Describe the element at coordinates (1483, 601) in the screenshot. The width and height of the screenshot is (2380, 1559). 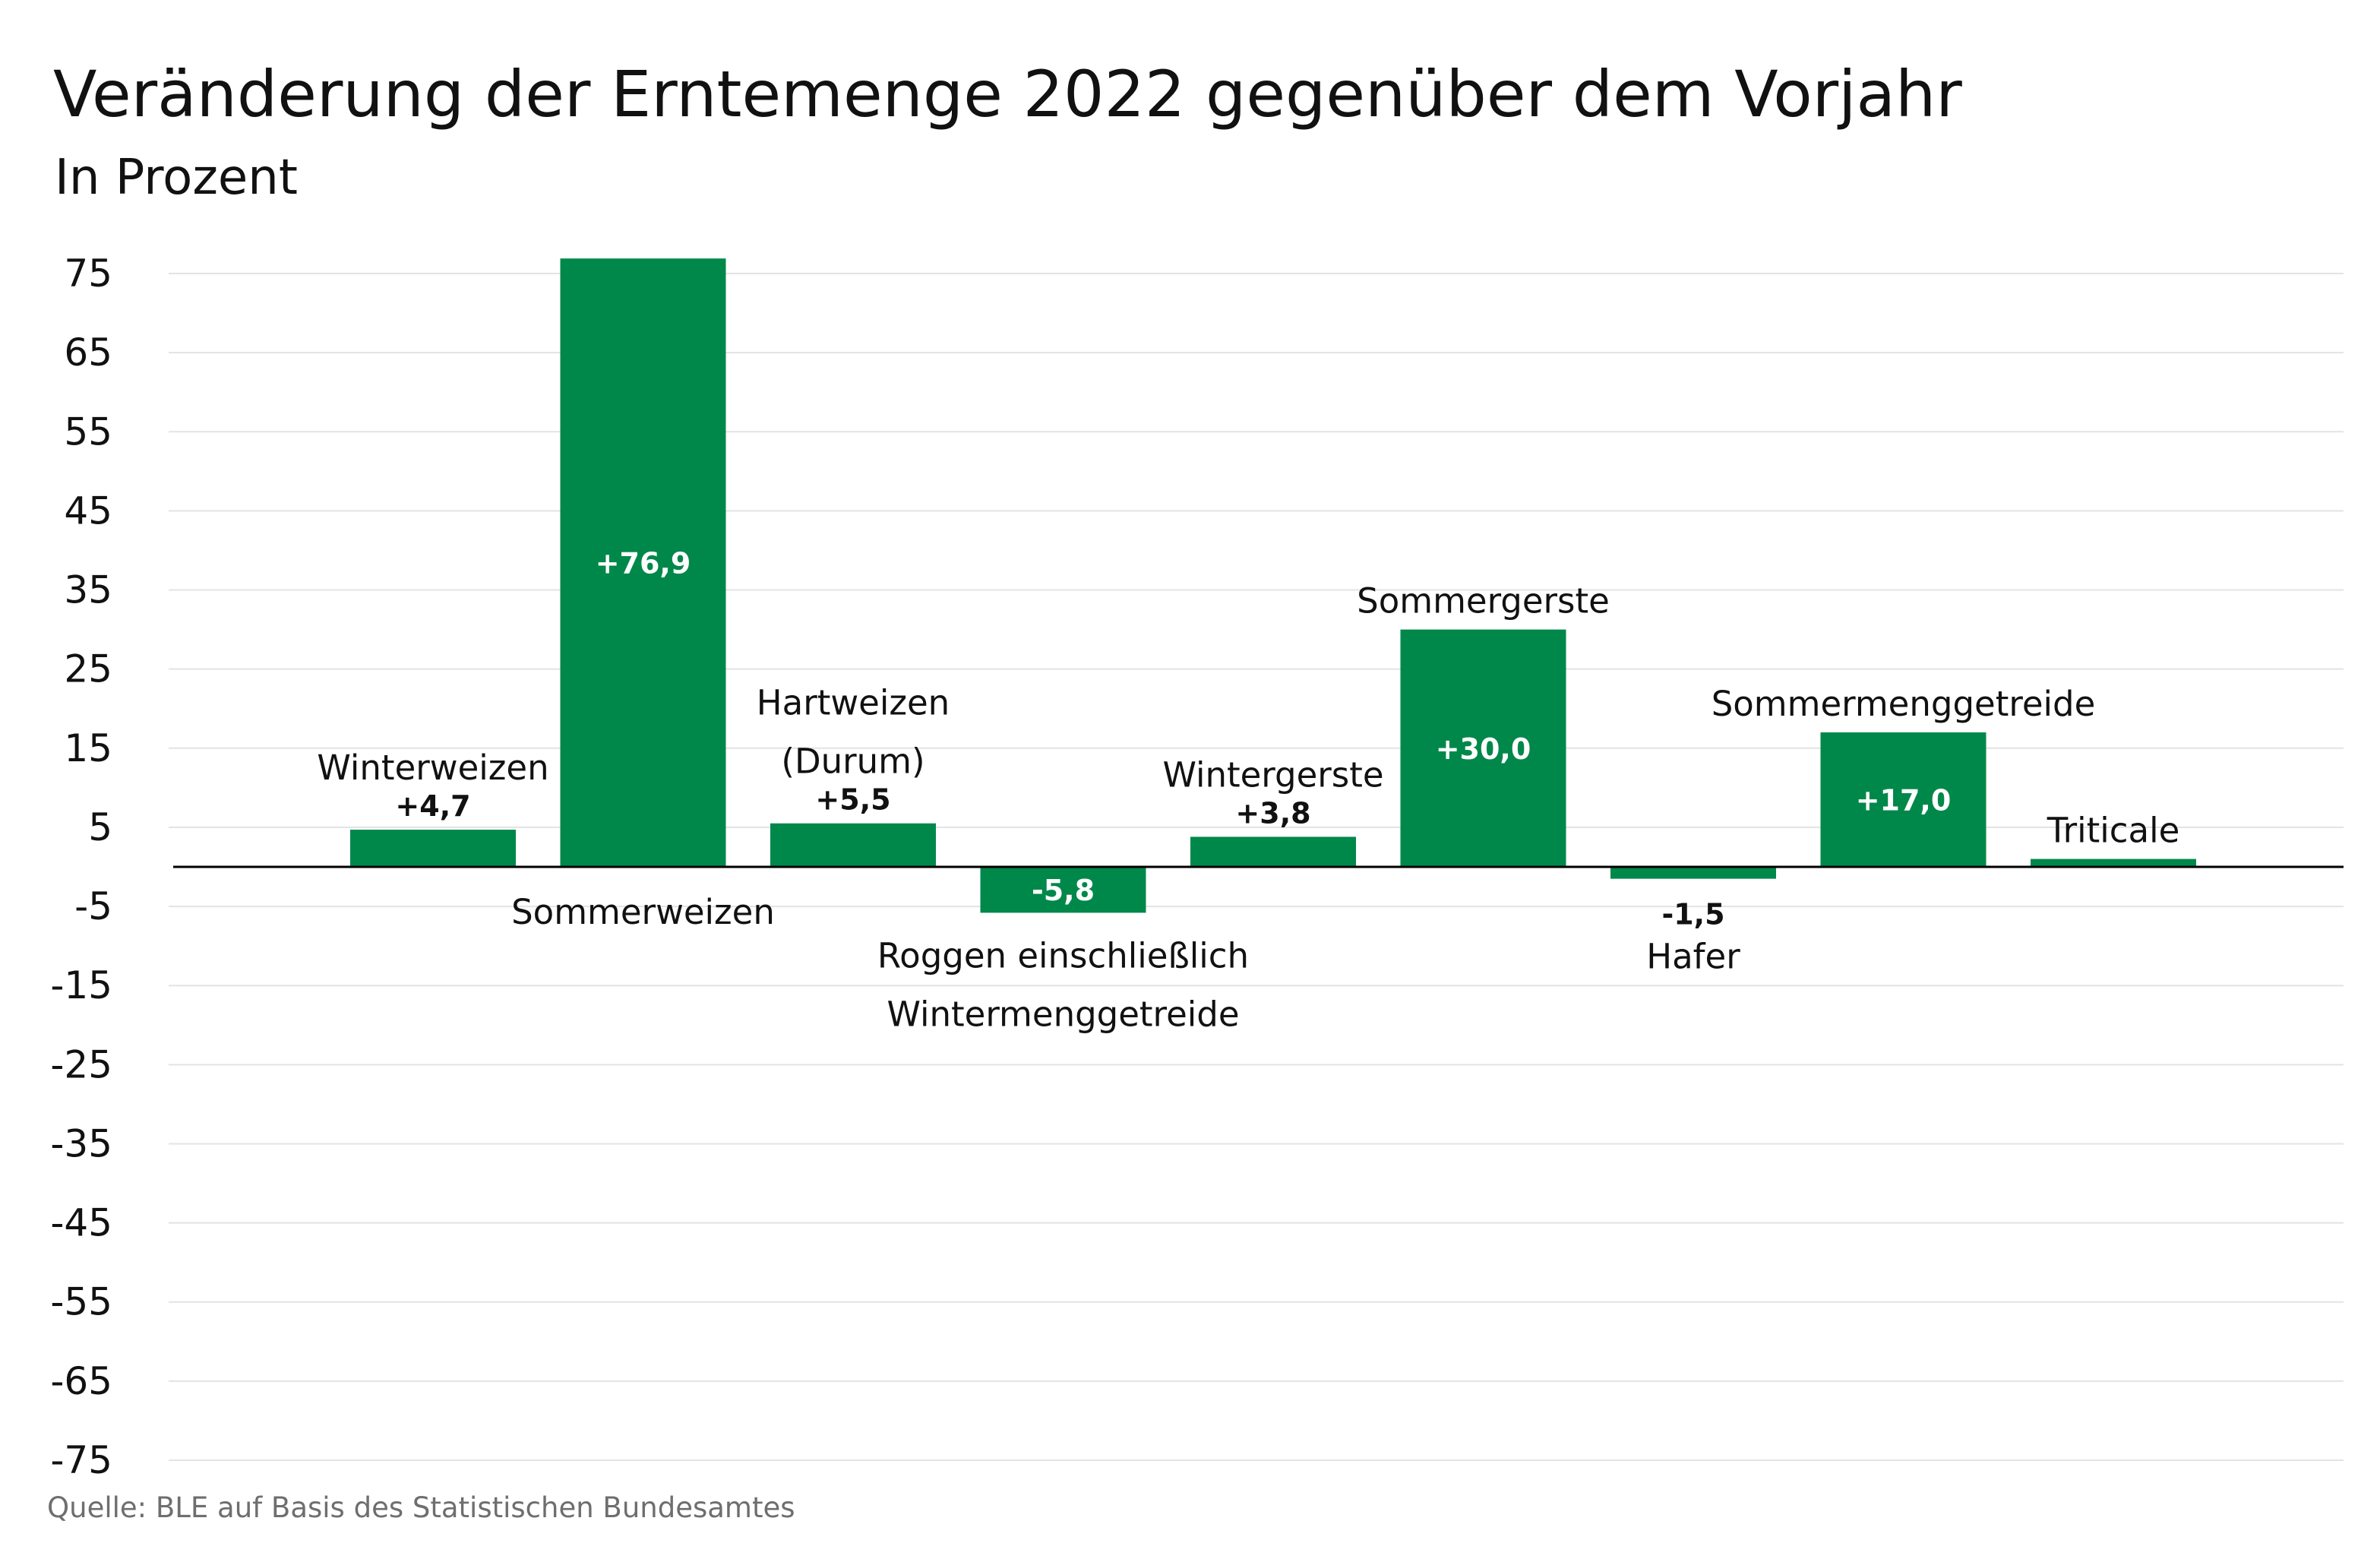
I see `category-label: Sommergerste` at that location.